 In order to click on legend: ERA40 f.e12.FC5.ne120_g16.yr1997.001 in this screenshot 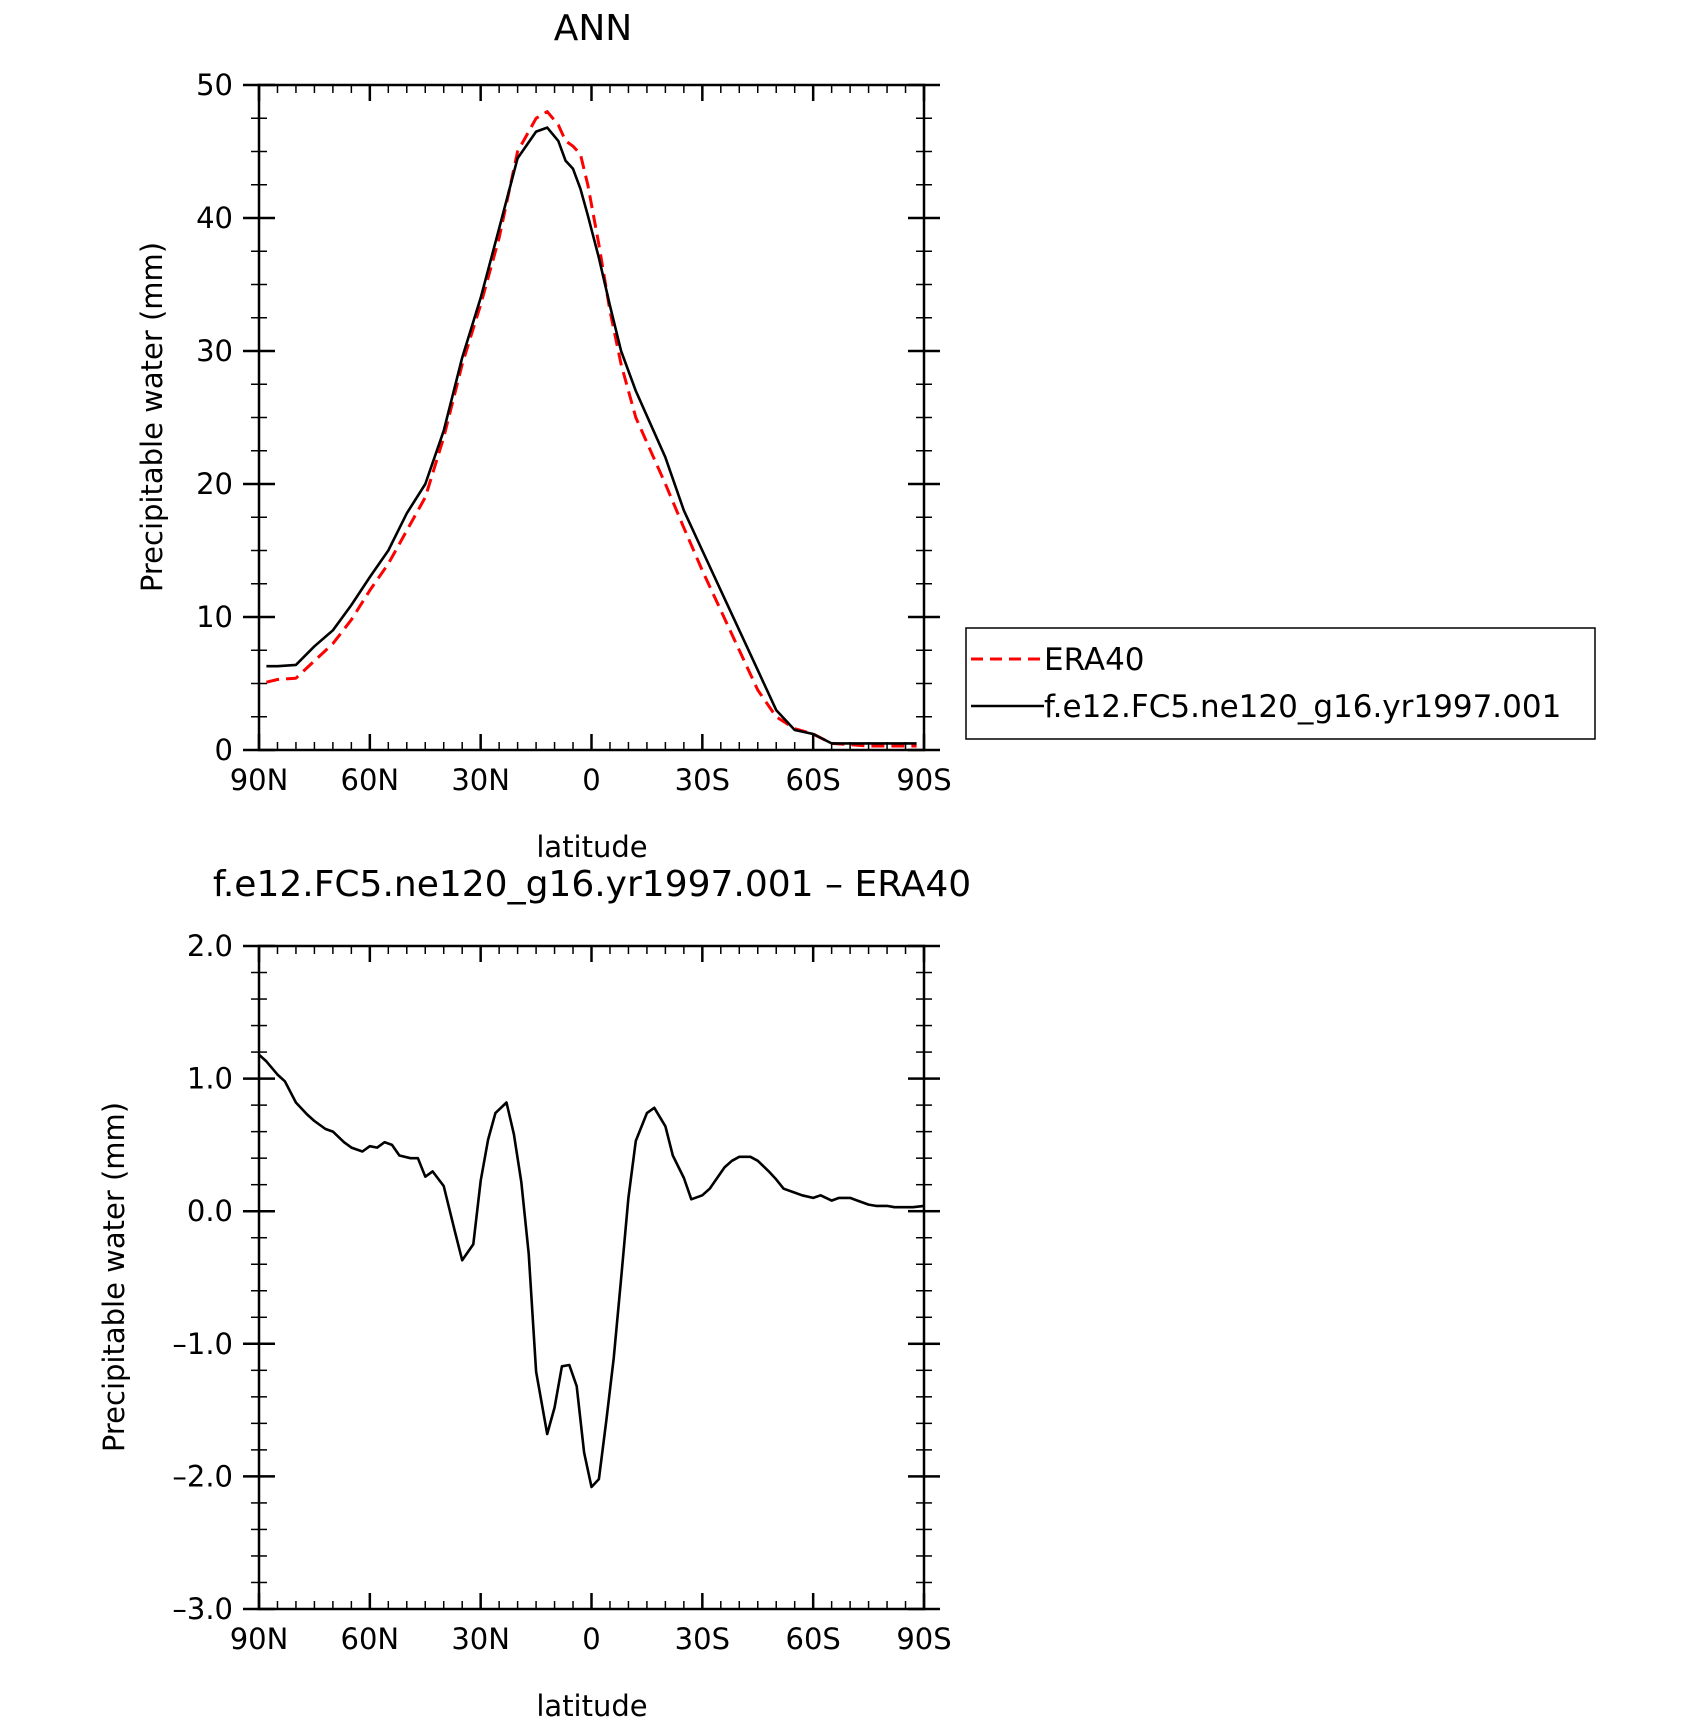, I will do `click(1280, 683)`.